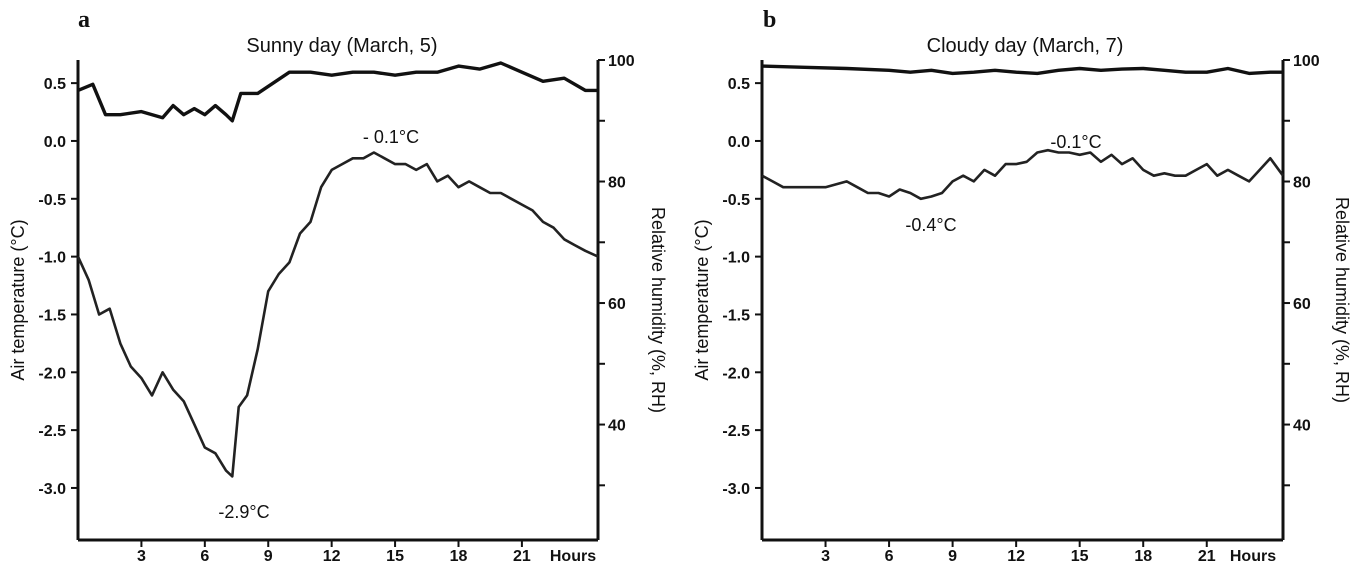 The width and height of the screenshot is (1354, 567). What do you see at coordinates (617, 304) in the screenshot?
I see `panel-a-right-tick-label: 60` at bounding box center [617, 304].